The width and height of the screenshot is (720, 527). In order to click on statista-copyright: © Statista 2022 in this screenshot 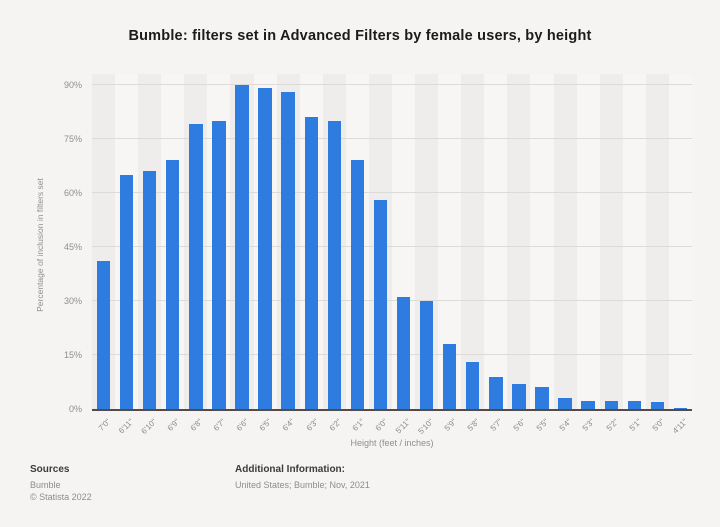, I will do `click(61, 497)`.